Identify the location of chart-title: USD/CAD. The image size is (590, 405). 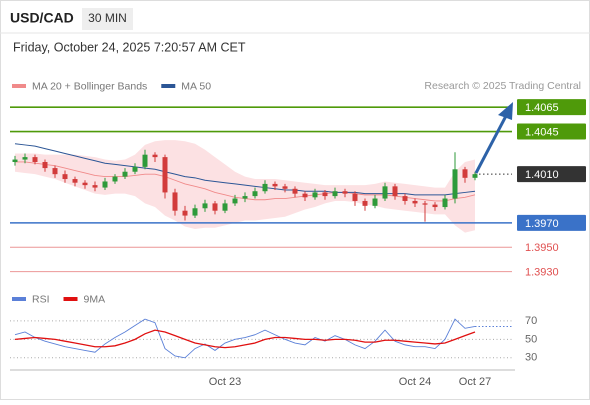
(42, 18).